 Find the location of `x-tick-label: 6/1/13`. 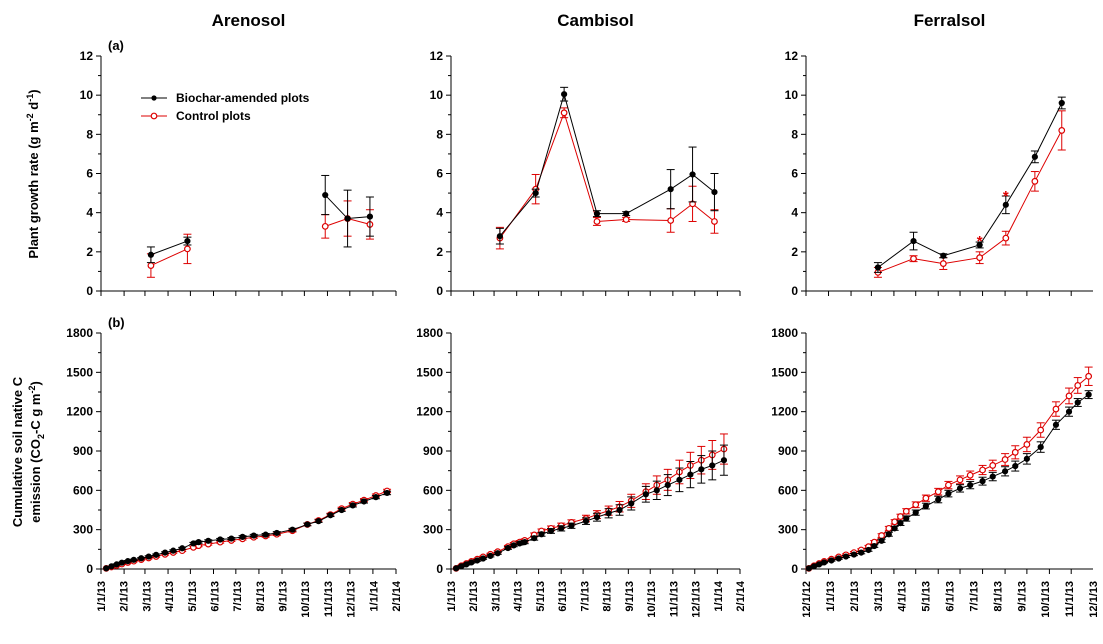

x-tick-label: 6/1/13 is located at coordinates (951, 596).